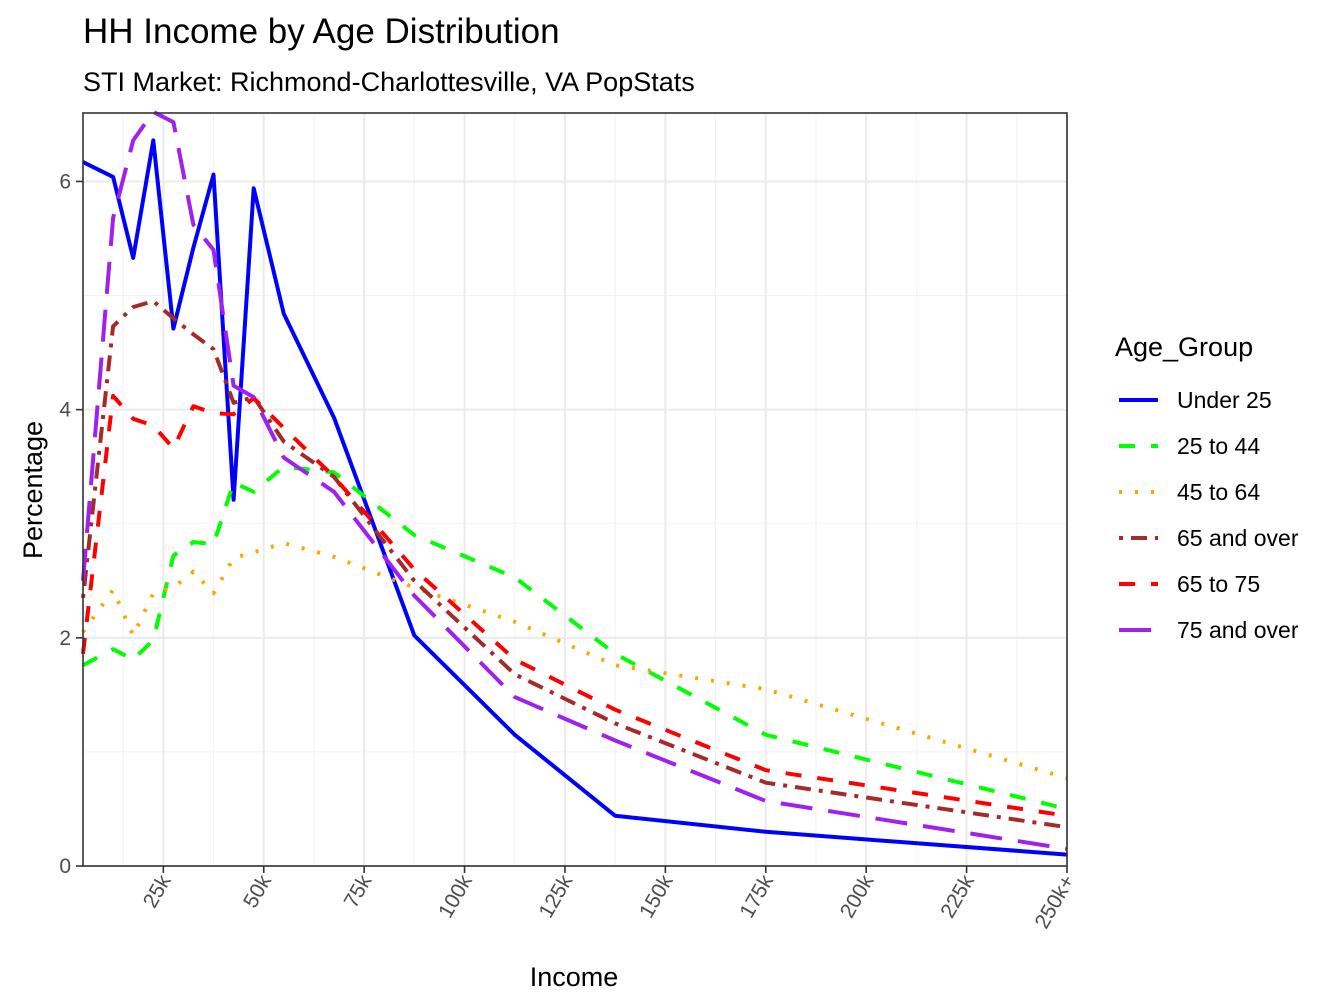 This screenshot has height=1008, width=1344. What do you see at coordinates (71, 524) in the screenshot?
I see `y-axis: 0 2 4 6` at bounding box center [71, 524].